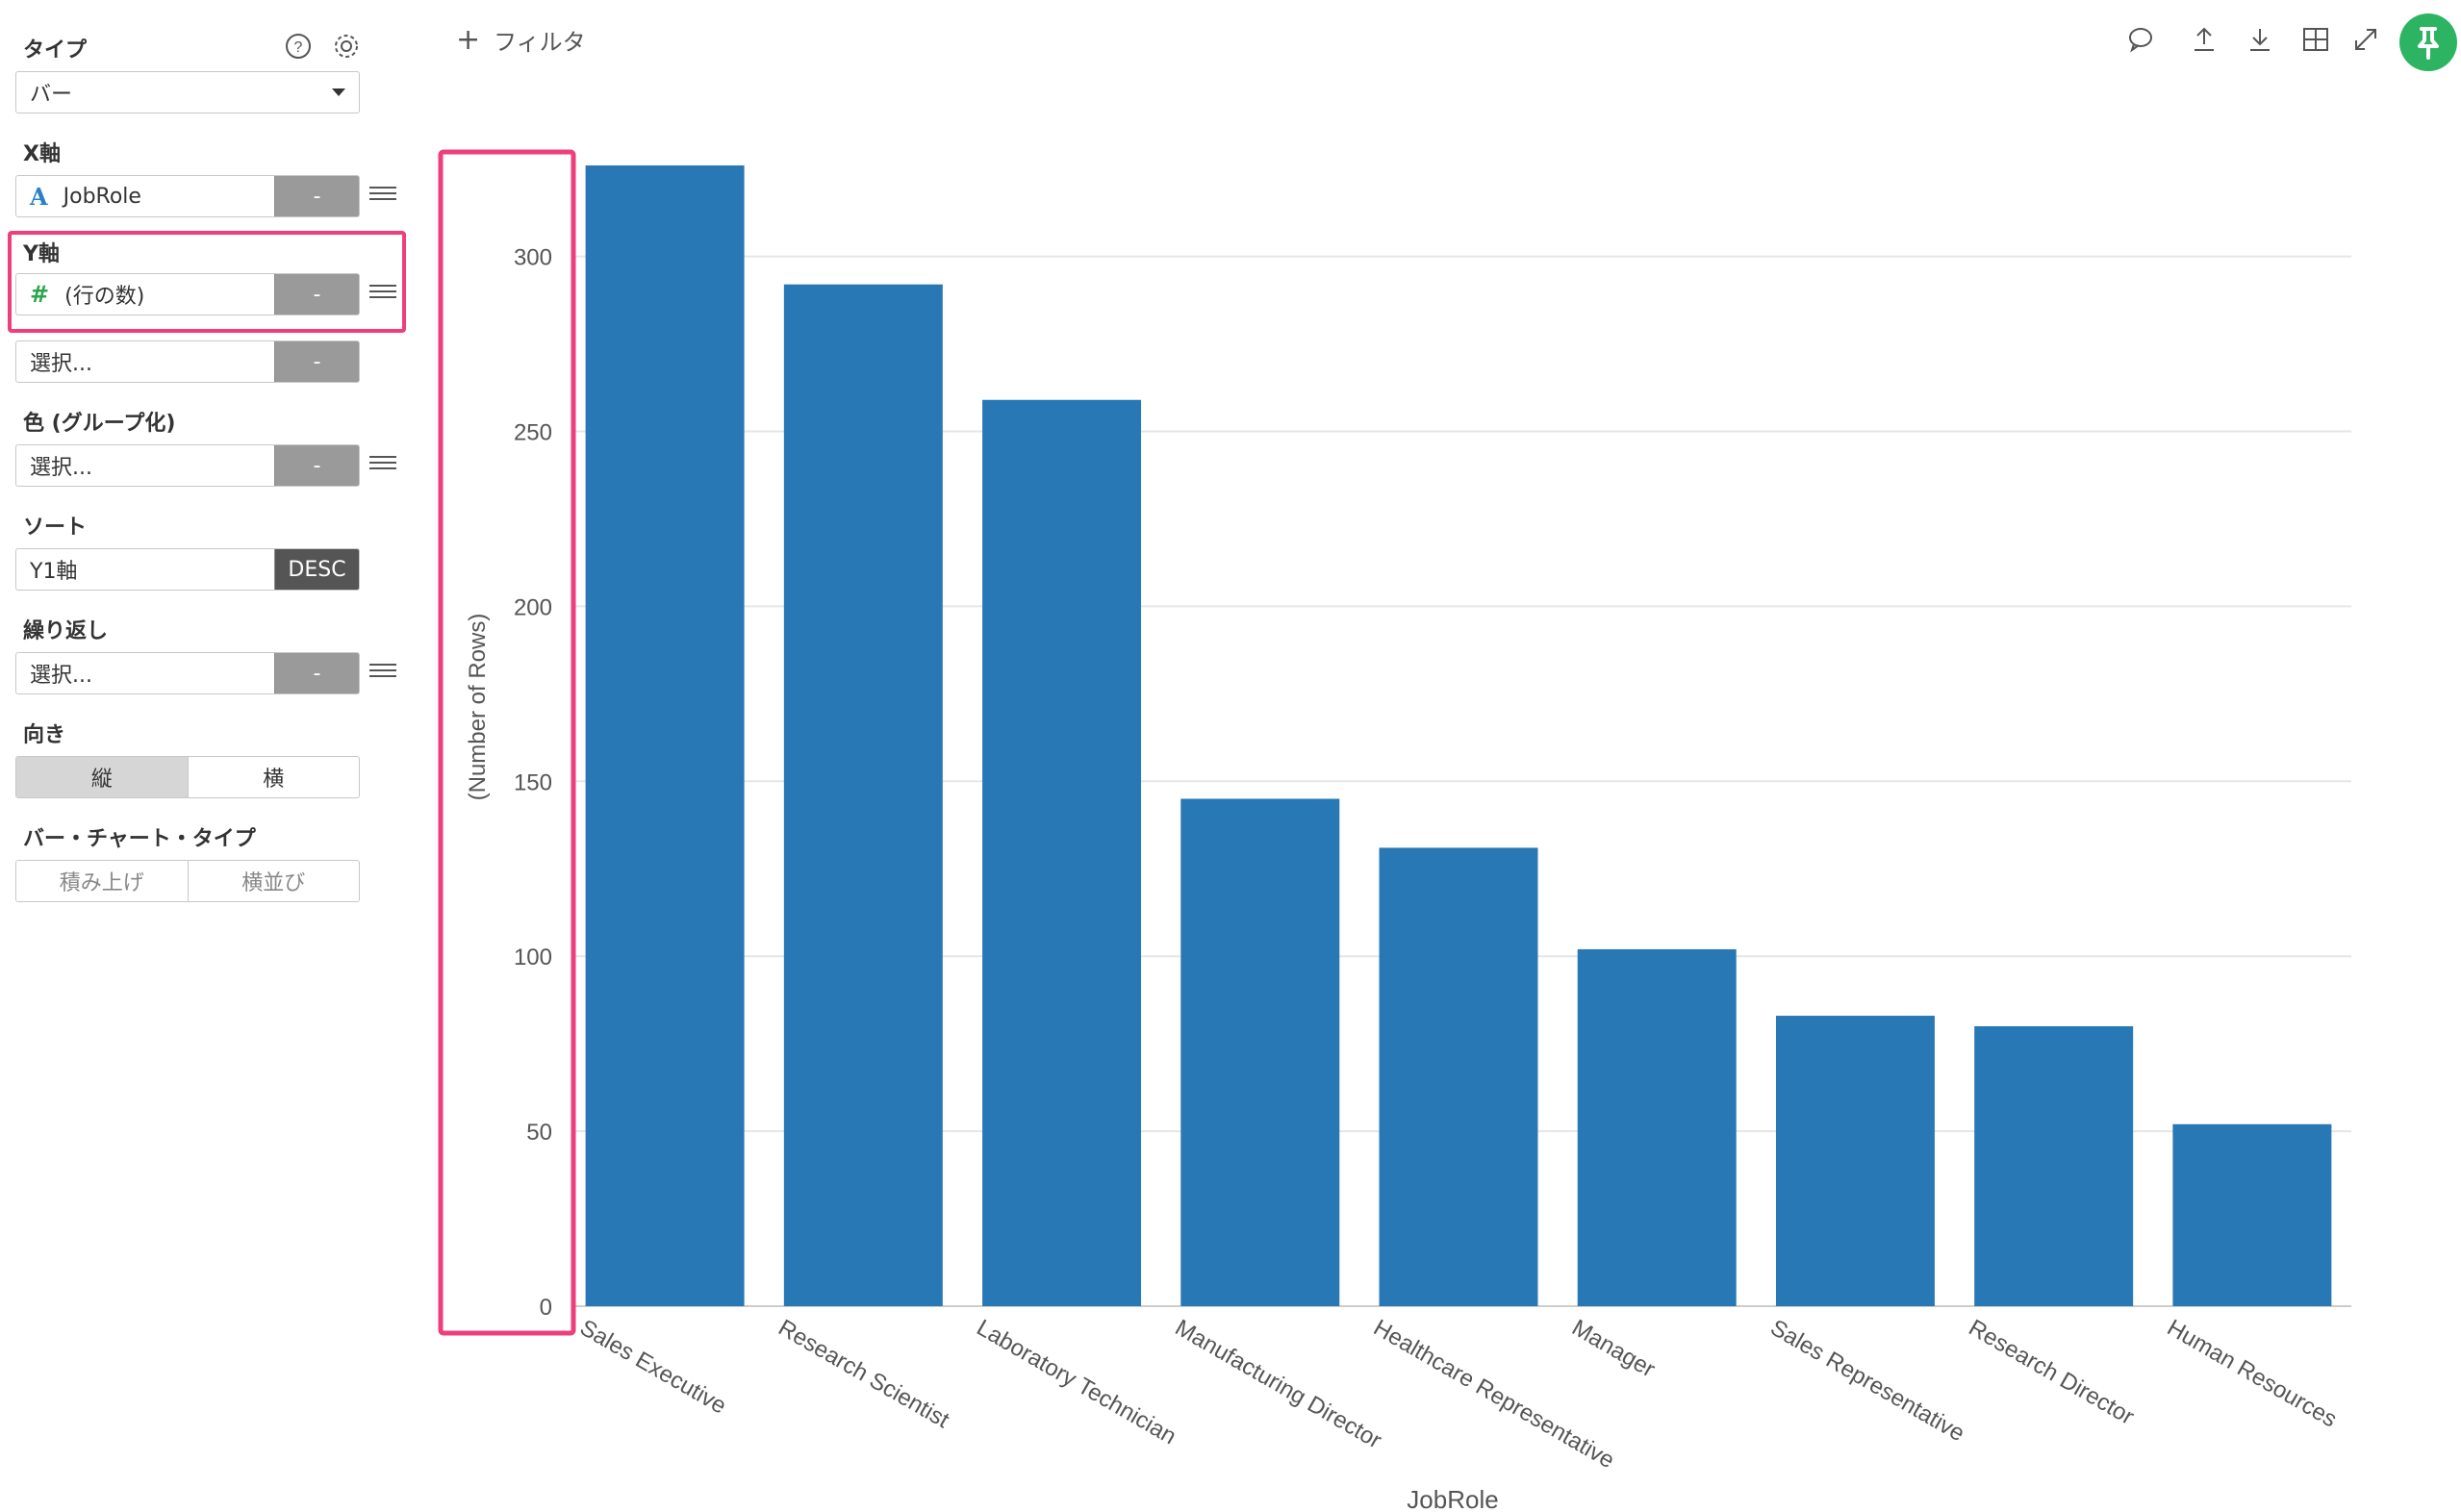 This screenshot has height=1512, width=2461. Describe the element at coordinates (44, 735) in the screenshot. I see `orientation-label: 向き` at that location.